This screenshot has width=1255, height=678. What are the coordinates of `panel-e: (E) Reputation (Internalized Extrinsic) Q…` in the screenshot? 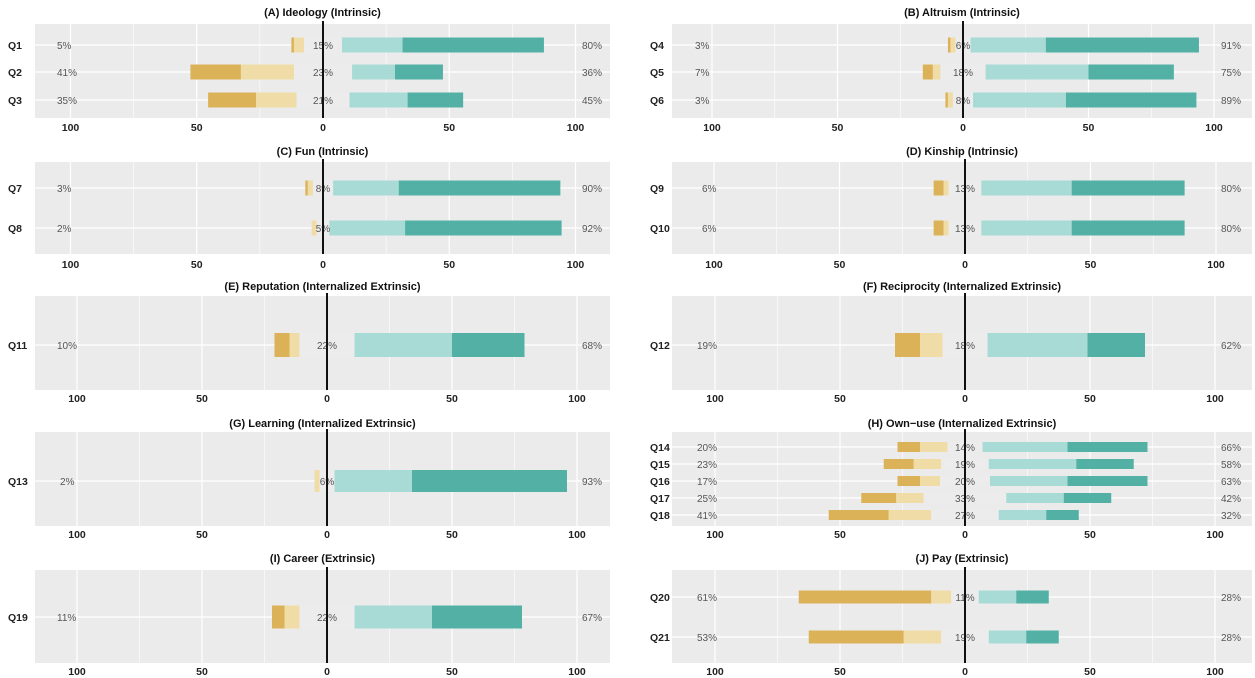 It's located at (309, 343).